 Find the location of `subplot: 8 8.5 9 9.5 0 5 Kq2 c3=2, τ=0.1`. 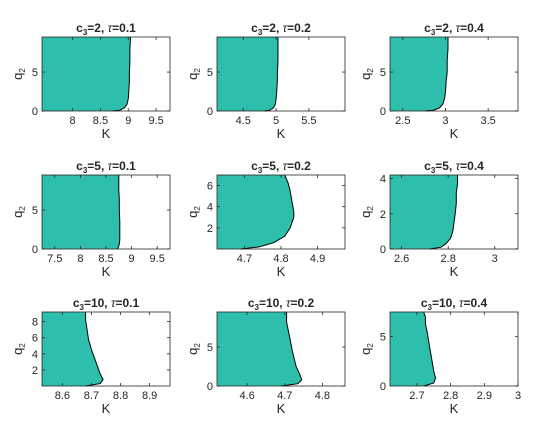

subplot: 8 8.5 9 9.5 0 5 Kq2 c3=2, τ=0.1 is located at coordinates (90, 81).